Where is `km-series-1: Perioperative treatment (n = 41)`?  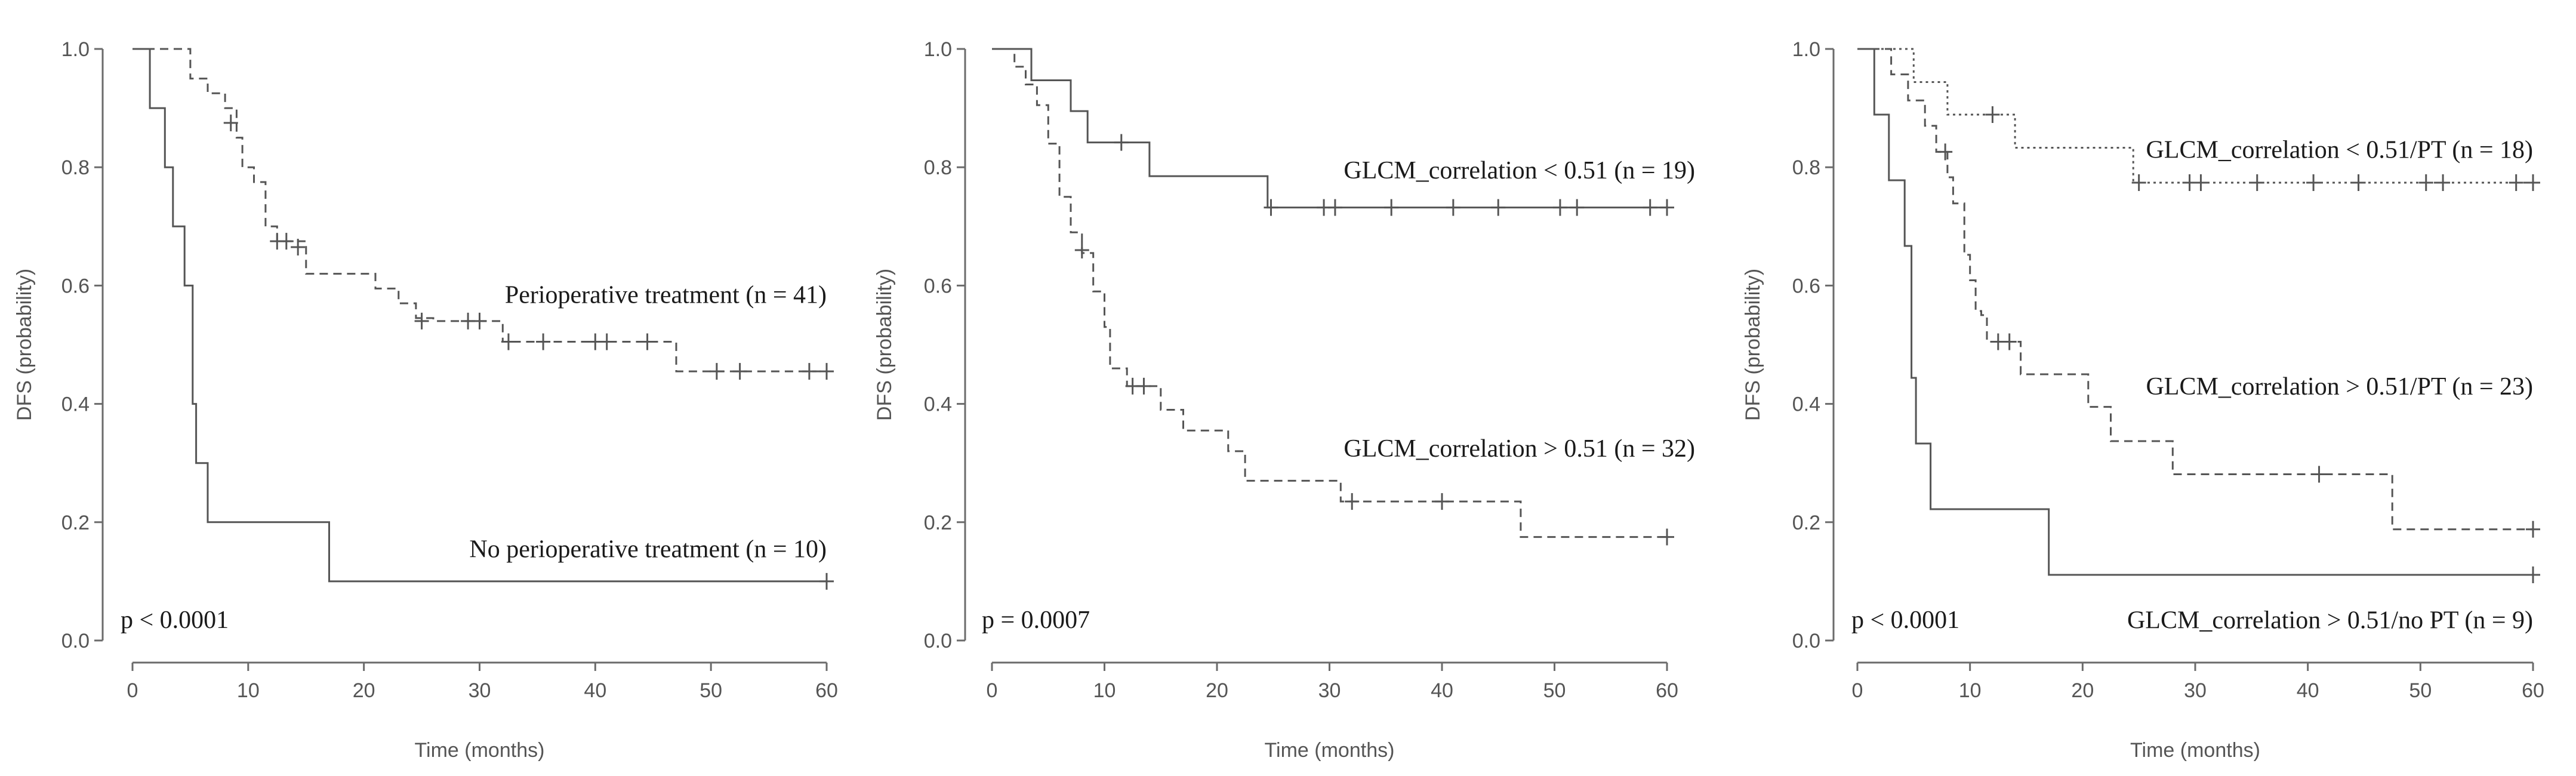
km-series-1: Perioperative treatment (n = 41) is located at coordinates (483, 214).